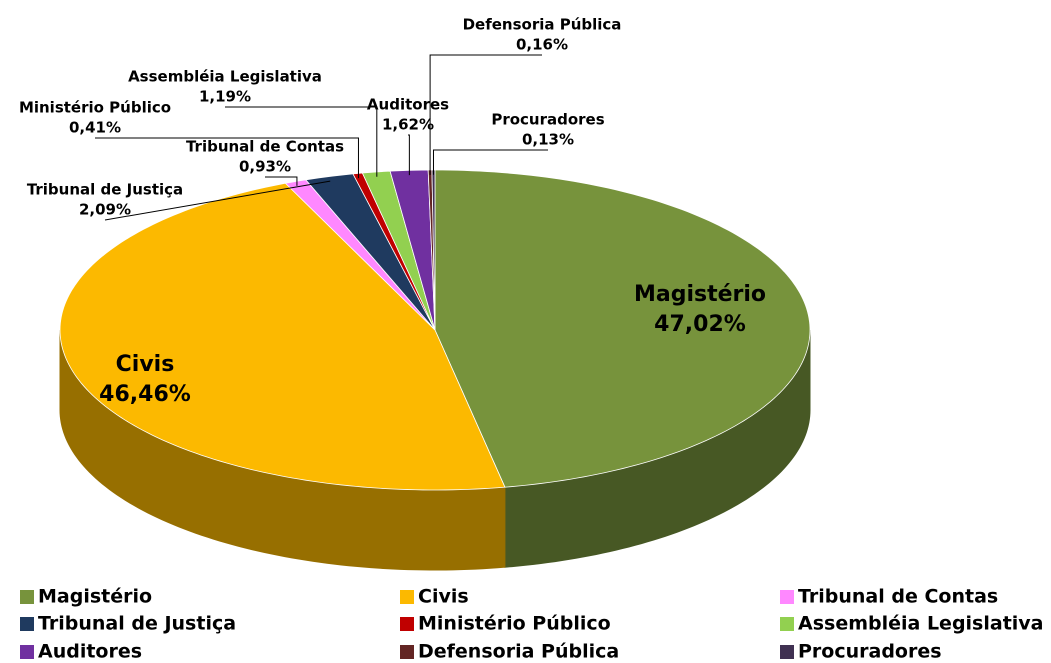  What do you see at coordinates (547, 120) in the screenshot?
I see `slice-label: Procuradores` at bounding box center [547, 120].